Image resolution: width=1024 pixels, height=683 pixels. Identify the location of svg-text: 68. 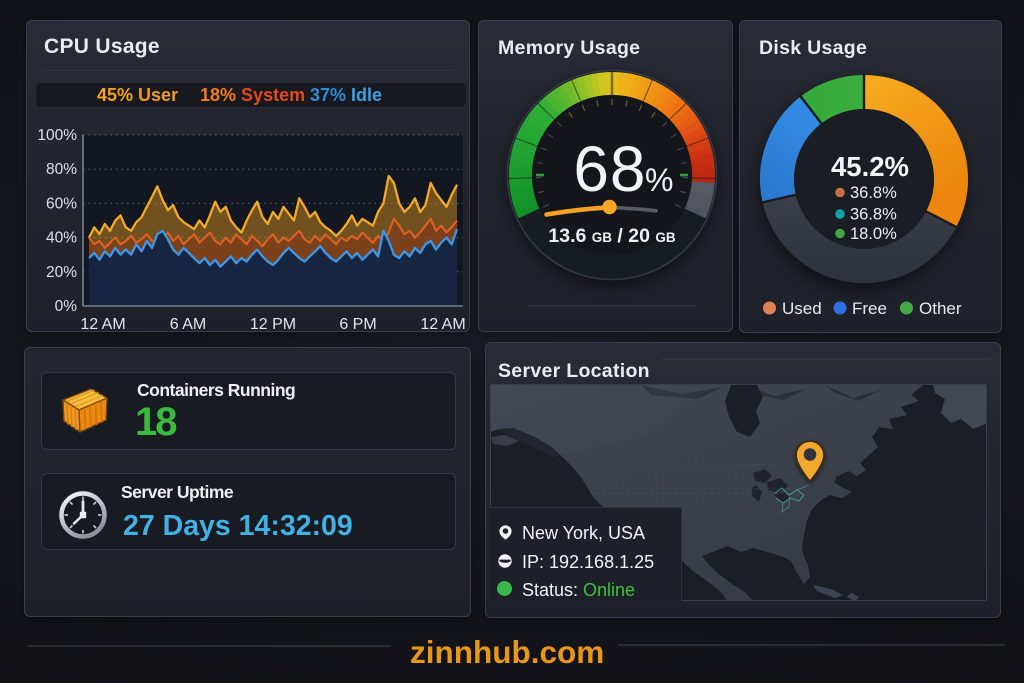
(609, 169).